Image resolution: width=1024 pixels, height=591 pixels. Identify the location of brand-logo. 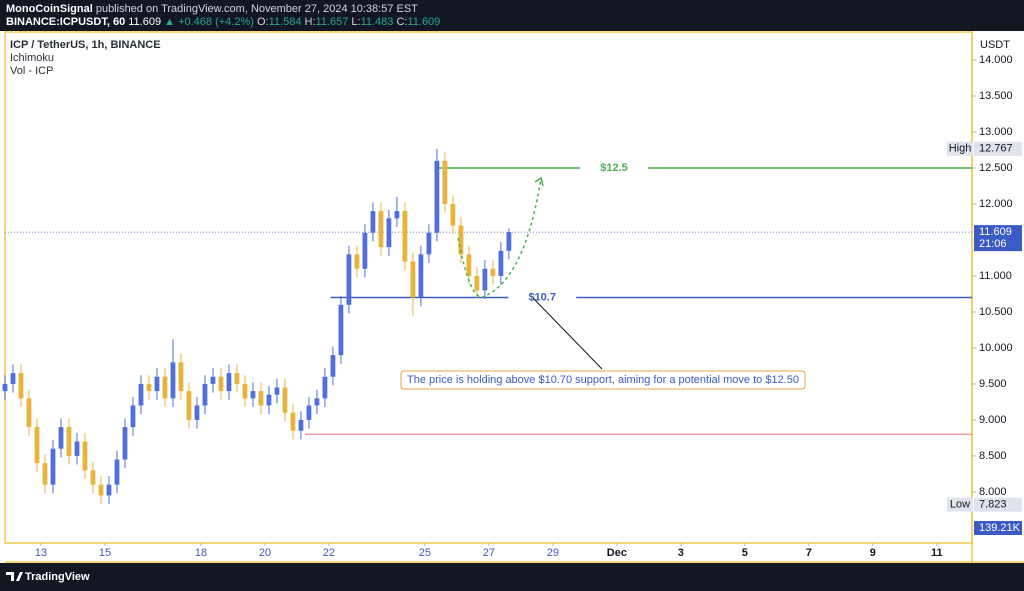
(14, 576).